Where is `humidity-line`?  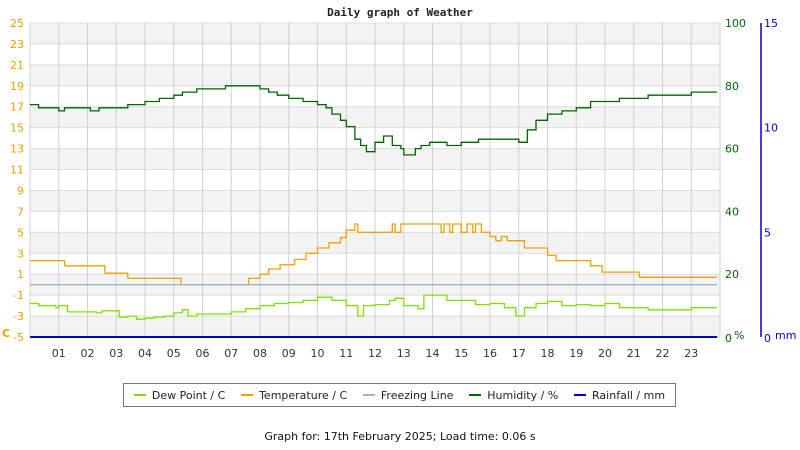 humidity-line is located at coordinates (374, 120).